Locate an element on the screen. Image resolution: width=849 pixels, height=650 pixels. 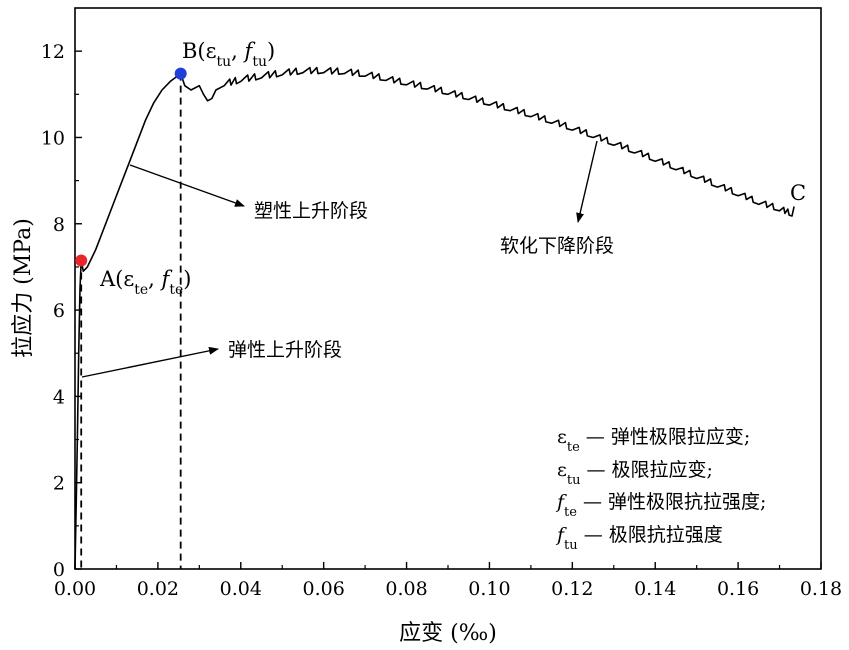
x-tick-label: 0.04 is located at coordinates (241, 589).